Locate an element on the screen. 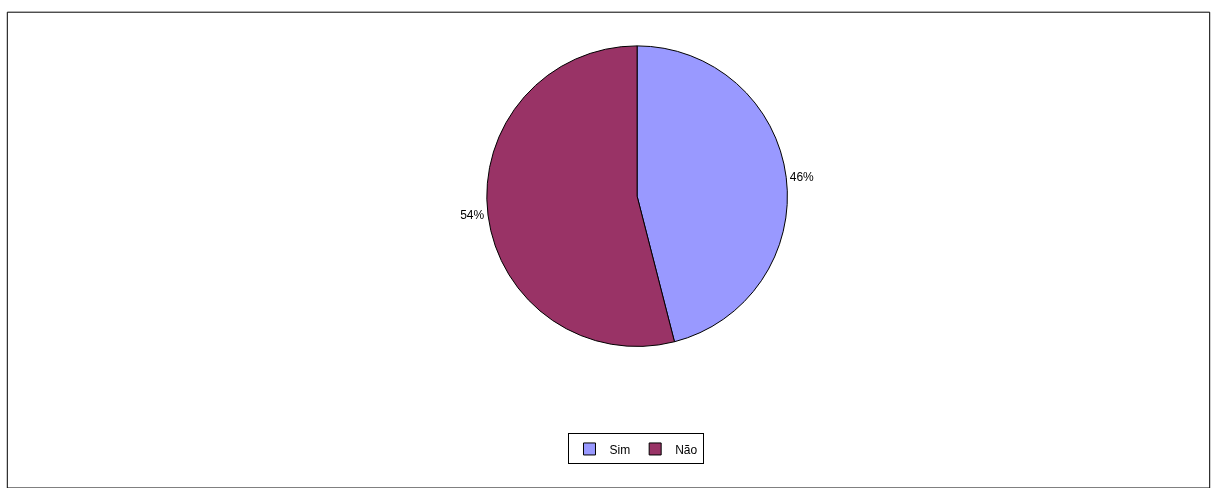 The width and height of the screenshot is (1217, 488). legend-label: Não is located at coordinates (686, 449).